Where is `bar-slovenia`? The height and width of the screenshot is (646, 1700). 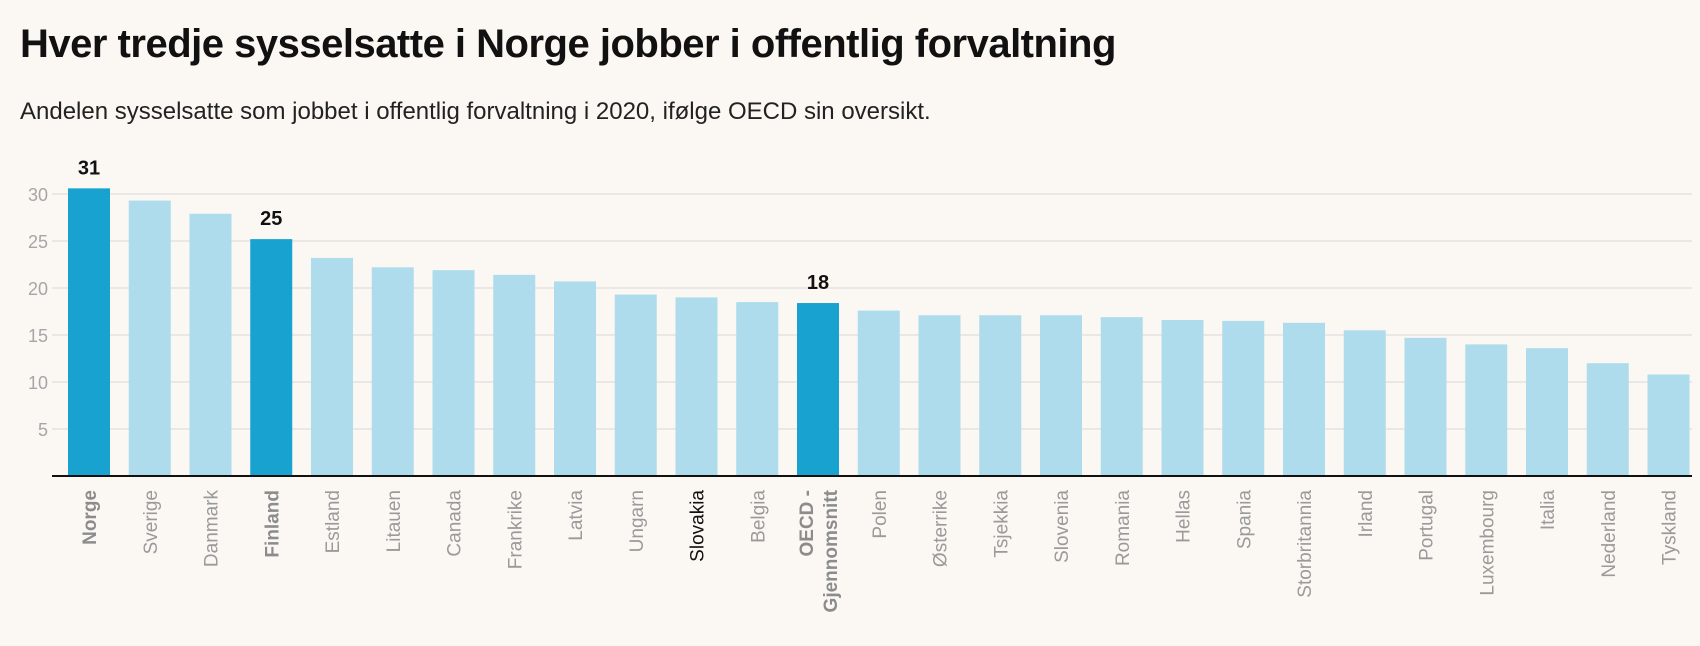
bar-slovenia is located at coordinates (1061, 395).